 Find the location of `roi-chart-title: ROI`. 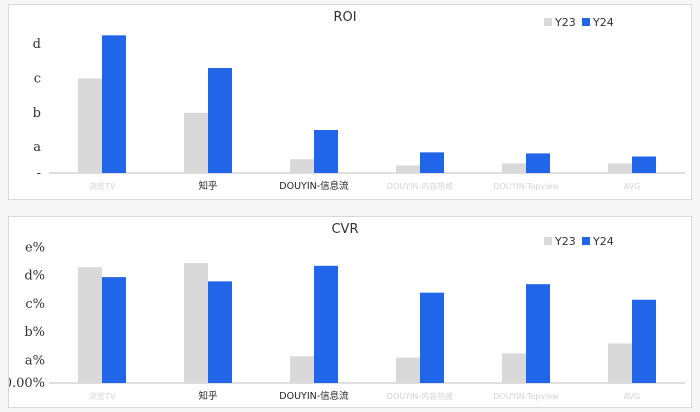

roi-chart-title: ROI is located at coordinates (344, 17).